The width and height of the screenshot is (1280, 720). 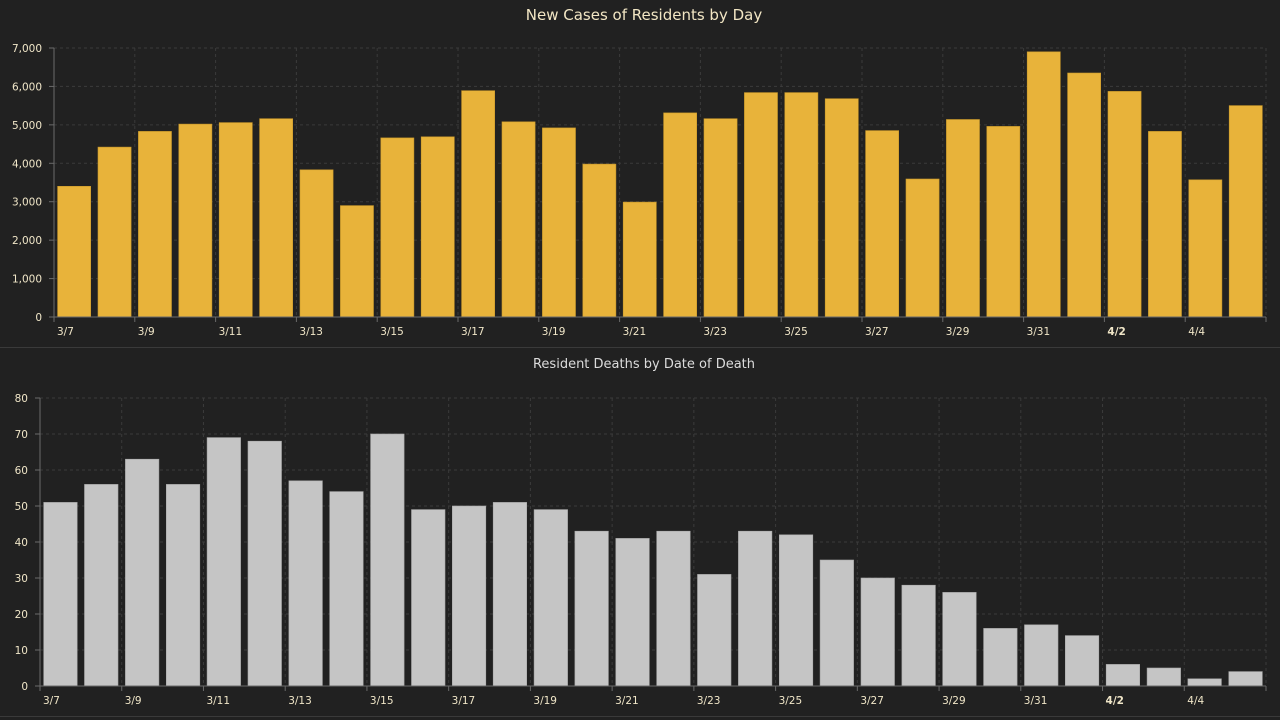 What do you see at coordinates (27, 126) in the screenshot?
I see `y-tick-label: 5,000` at bounding box center [27, 126].